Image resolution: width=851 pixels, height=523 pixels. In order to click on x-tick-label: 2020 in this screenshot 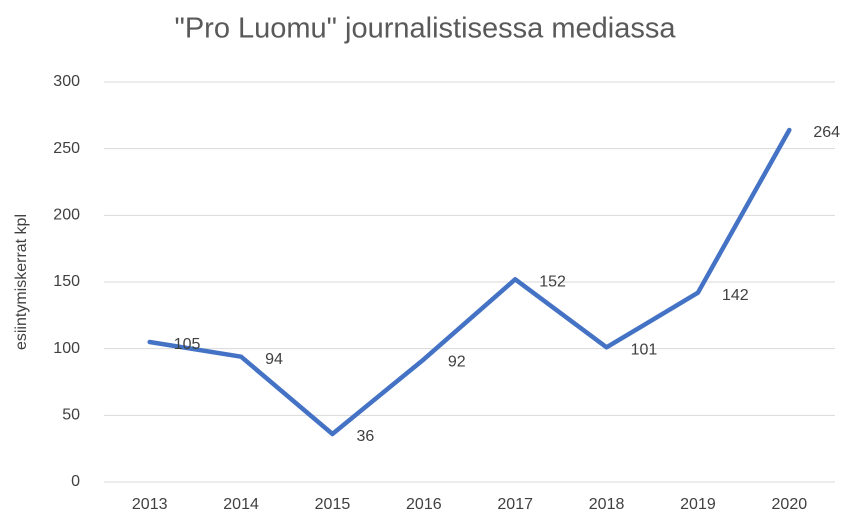, I will do `click(790, 504)`.